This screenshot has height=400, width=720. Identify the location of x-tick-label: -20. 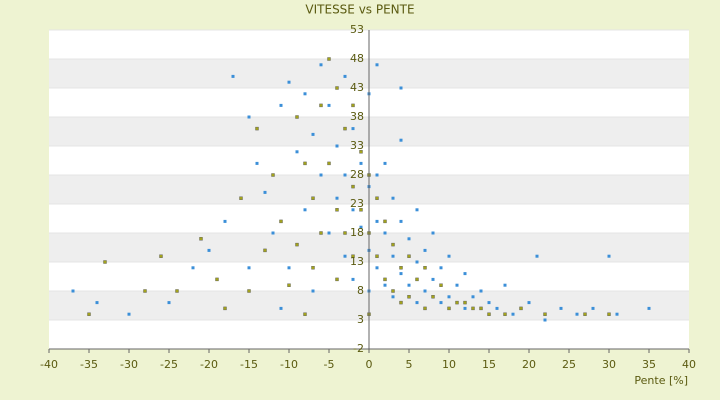
(209, 364).